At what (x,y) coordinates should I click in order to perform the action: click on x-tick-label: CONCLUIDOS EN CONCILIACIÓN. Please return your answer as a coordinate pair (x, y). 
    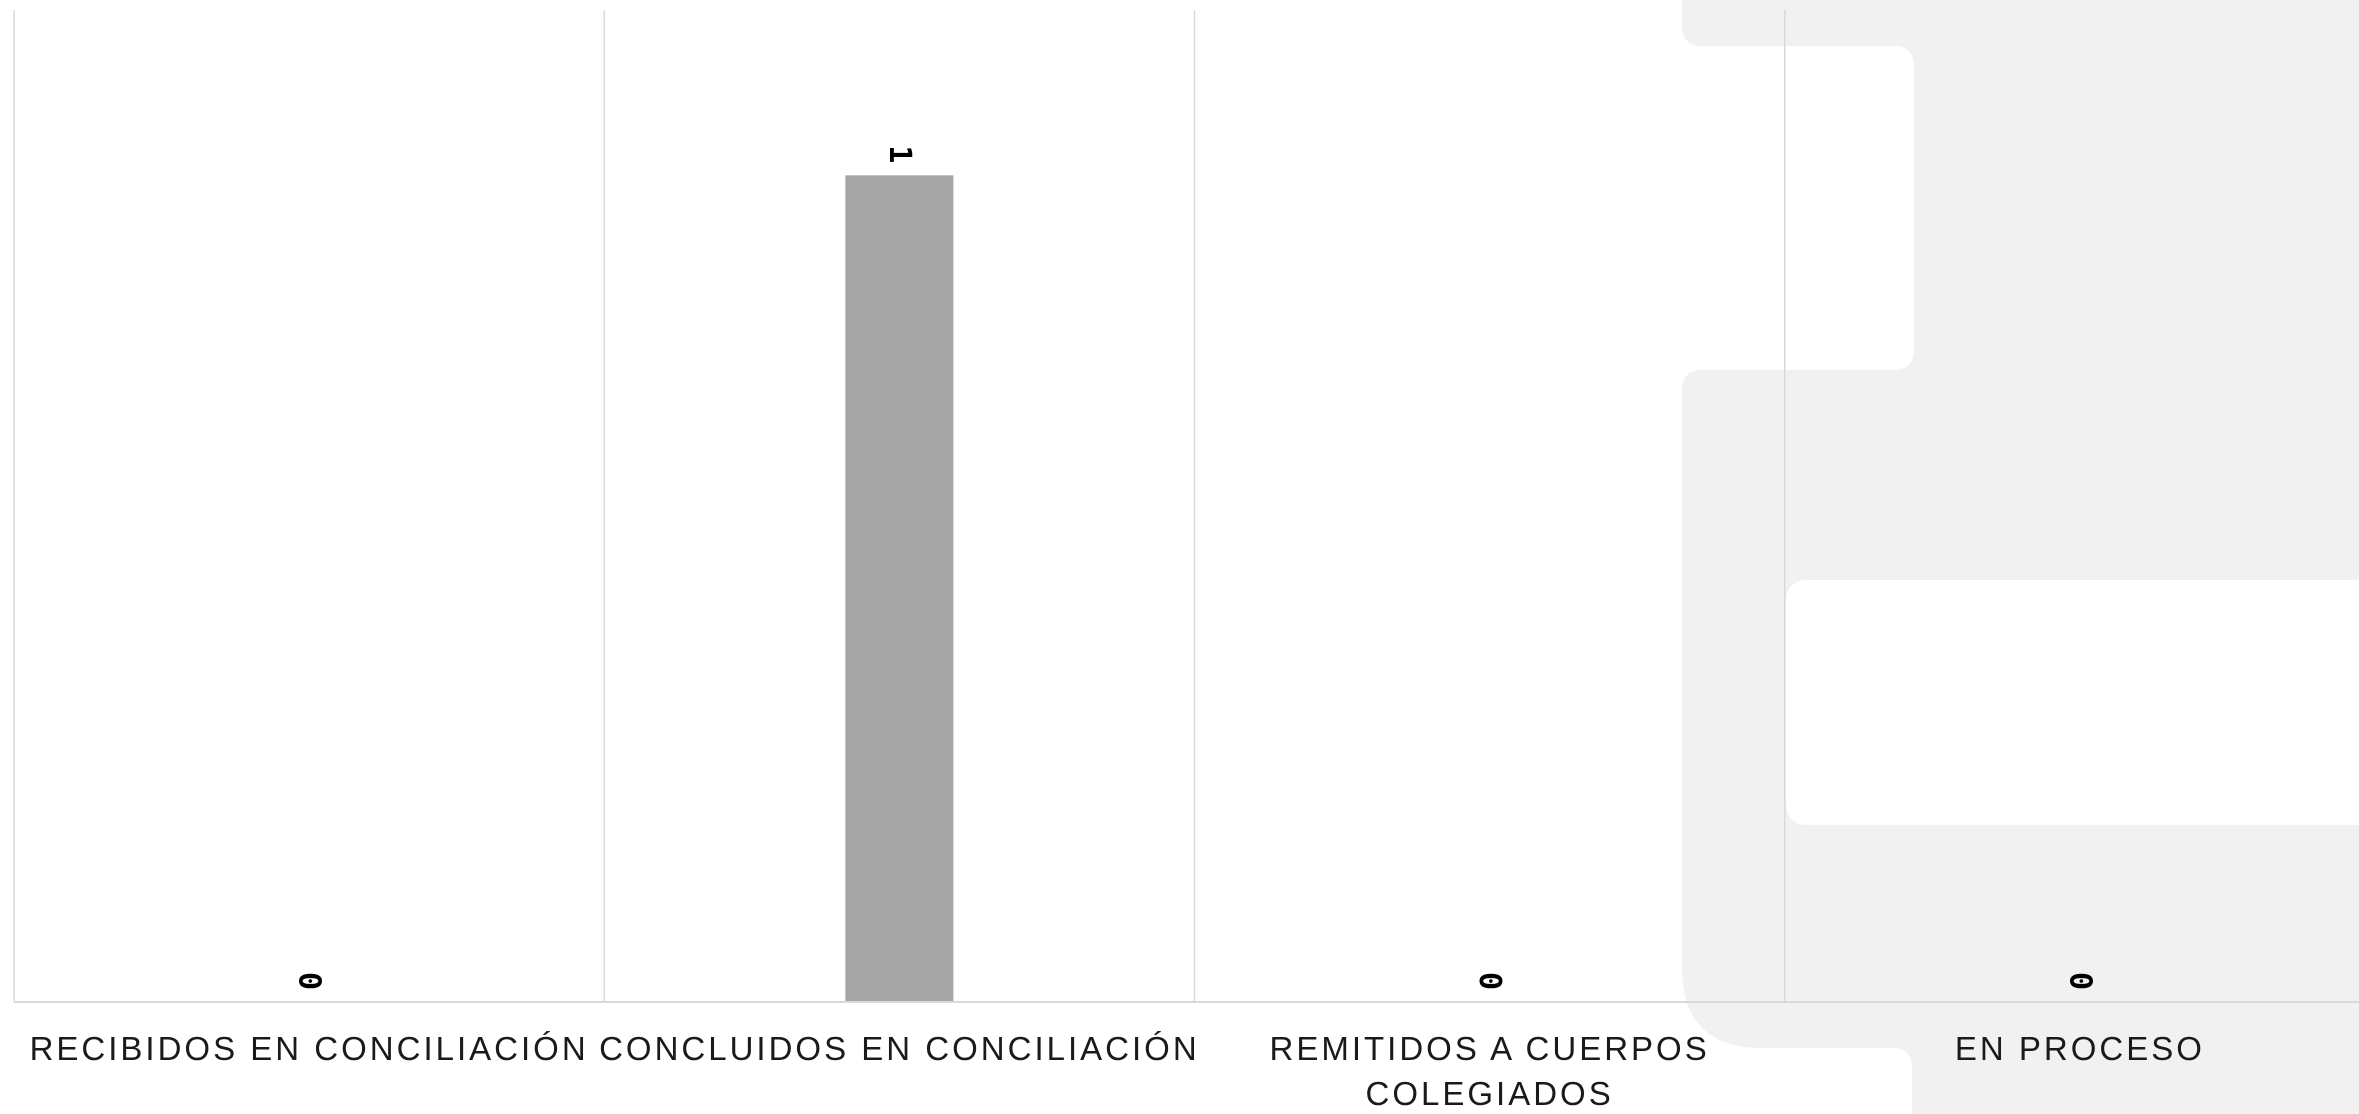
    Looking at the image, I should click on (899, 1048).